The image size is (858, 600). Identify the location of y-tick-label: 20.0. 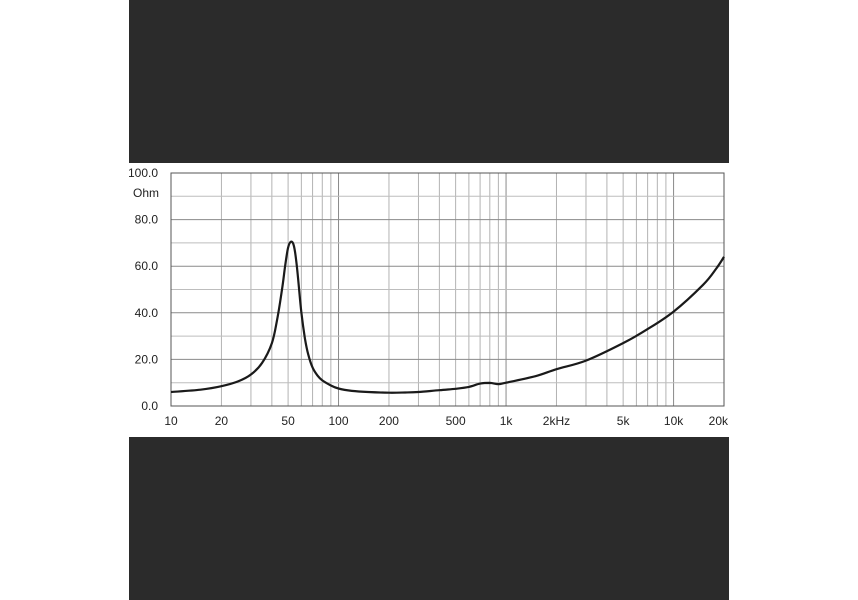
(147, 359).